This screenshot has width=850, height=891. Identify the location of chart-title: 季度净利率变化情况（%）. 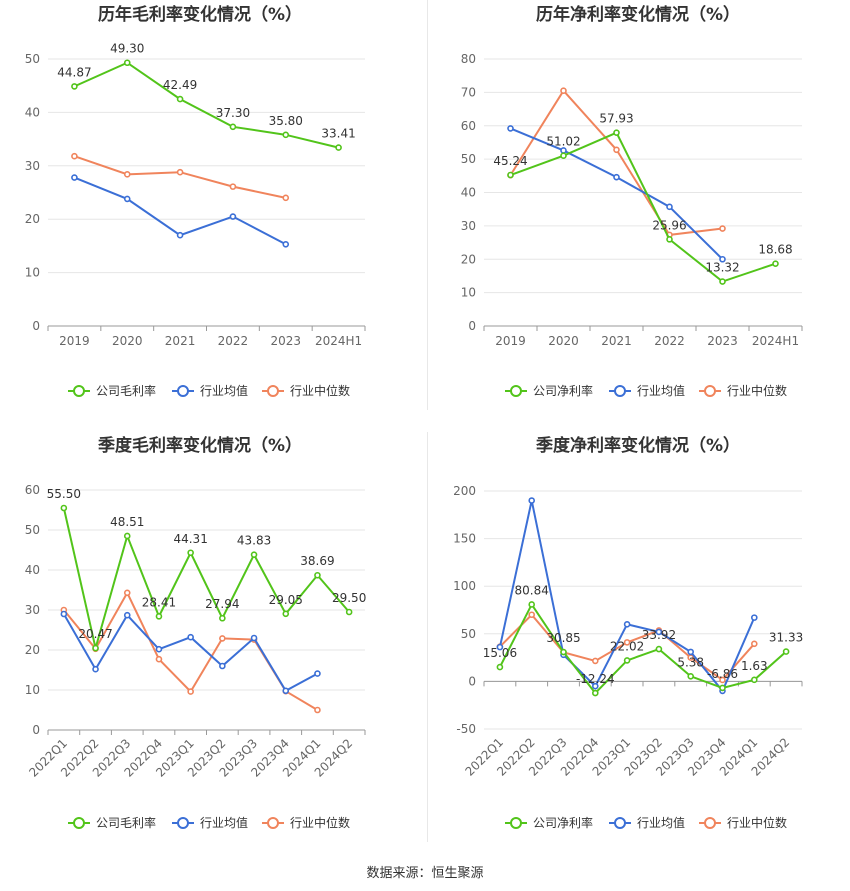
(638, 445).